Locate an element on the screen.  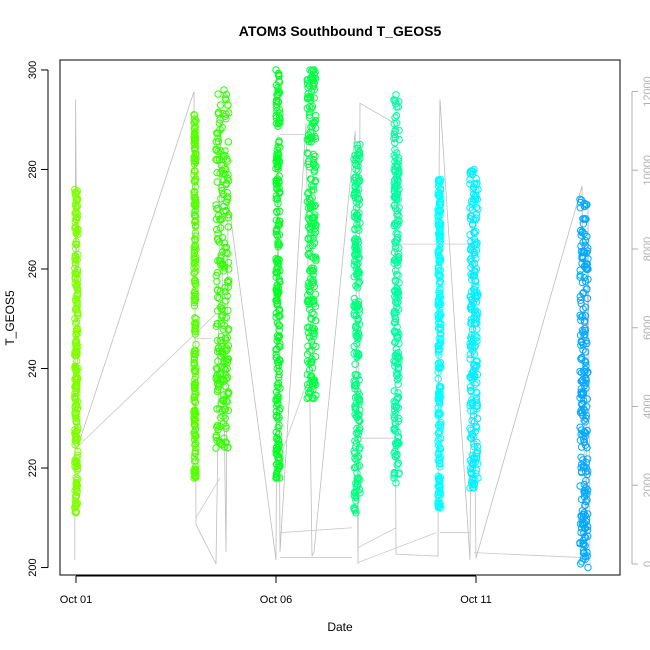
y-tick-label: 260 is located at coordinates (33, 269).